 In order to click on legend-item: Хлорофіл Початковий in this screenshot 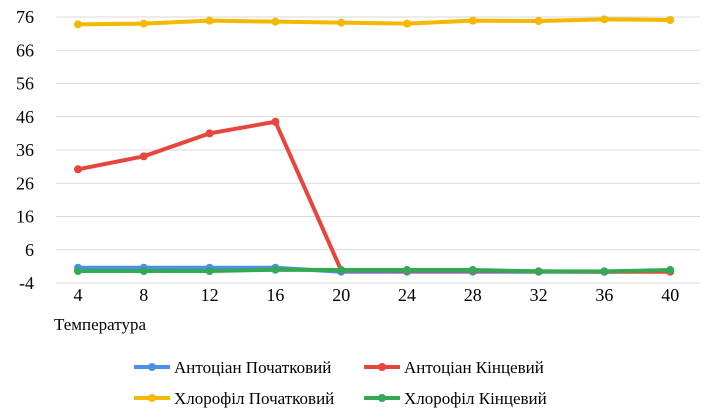, I will do `click(234, 398)`.